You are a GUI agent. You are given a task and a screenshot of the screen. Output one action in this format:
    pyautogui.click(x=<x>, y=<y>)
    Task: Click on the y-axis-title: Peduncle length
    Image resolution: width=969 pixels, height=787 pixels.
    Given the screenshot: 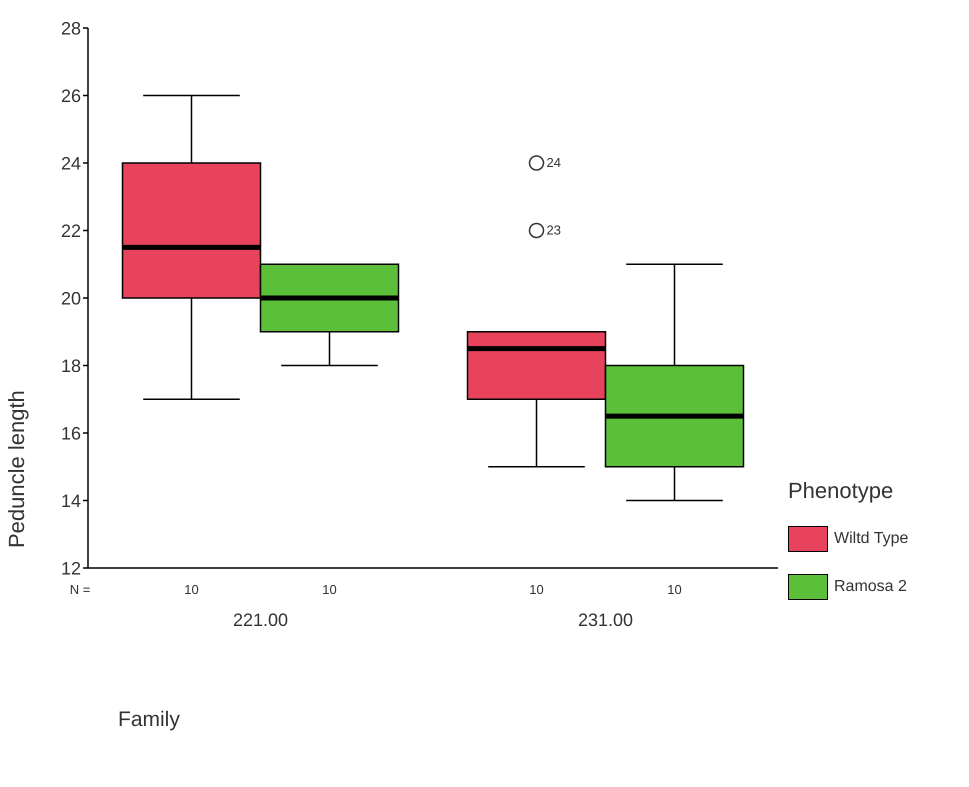 What is the action you would take?
    pyautogui.click(x=16, y=469)
    